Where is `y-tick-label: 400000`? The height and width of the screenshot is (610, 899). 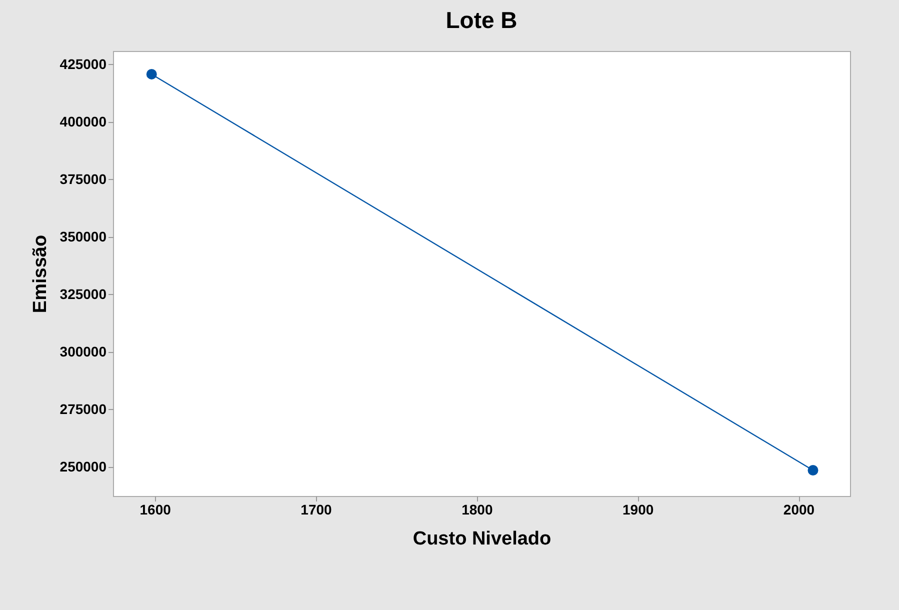 y-tick-label: 400000 is located at coordinates (83, 121).